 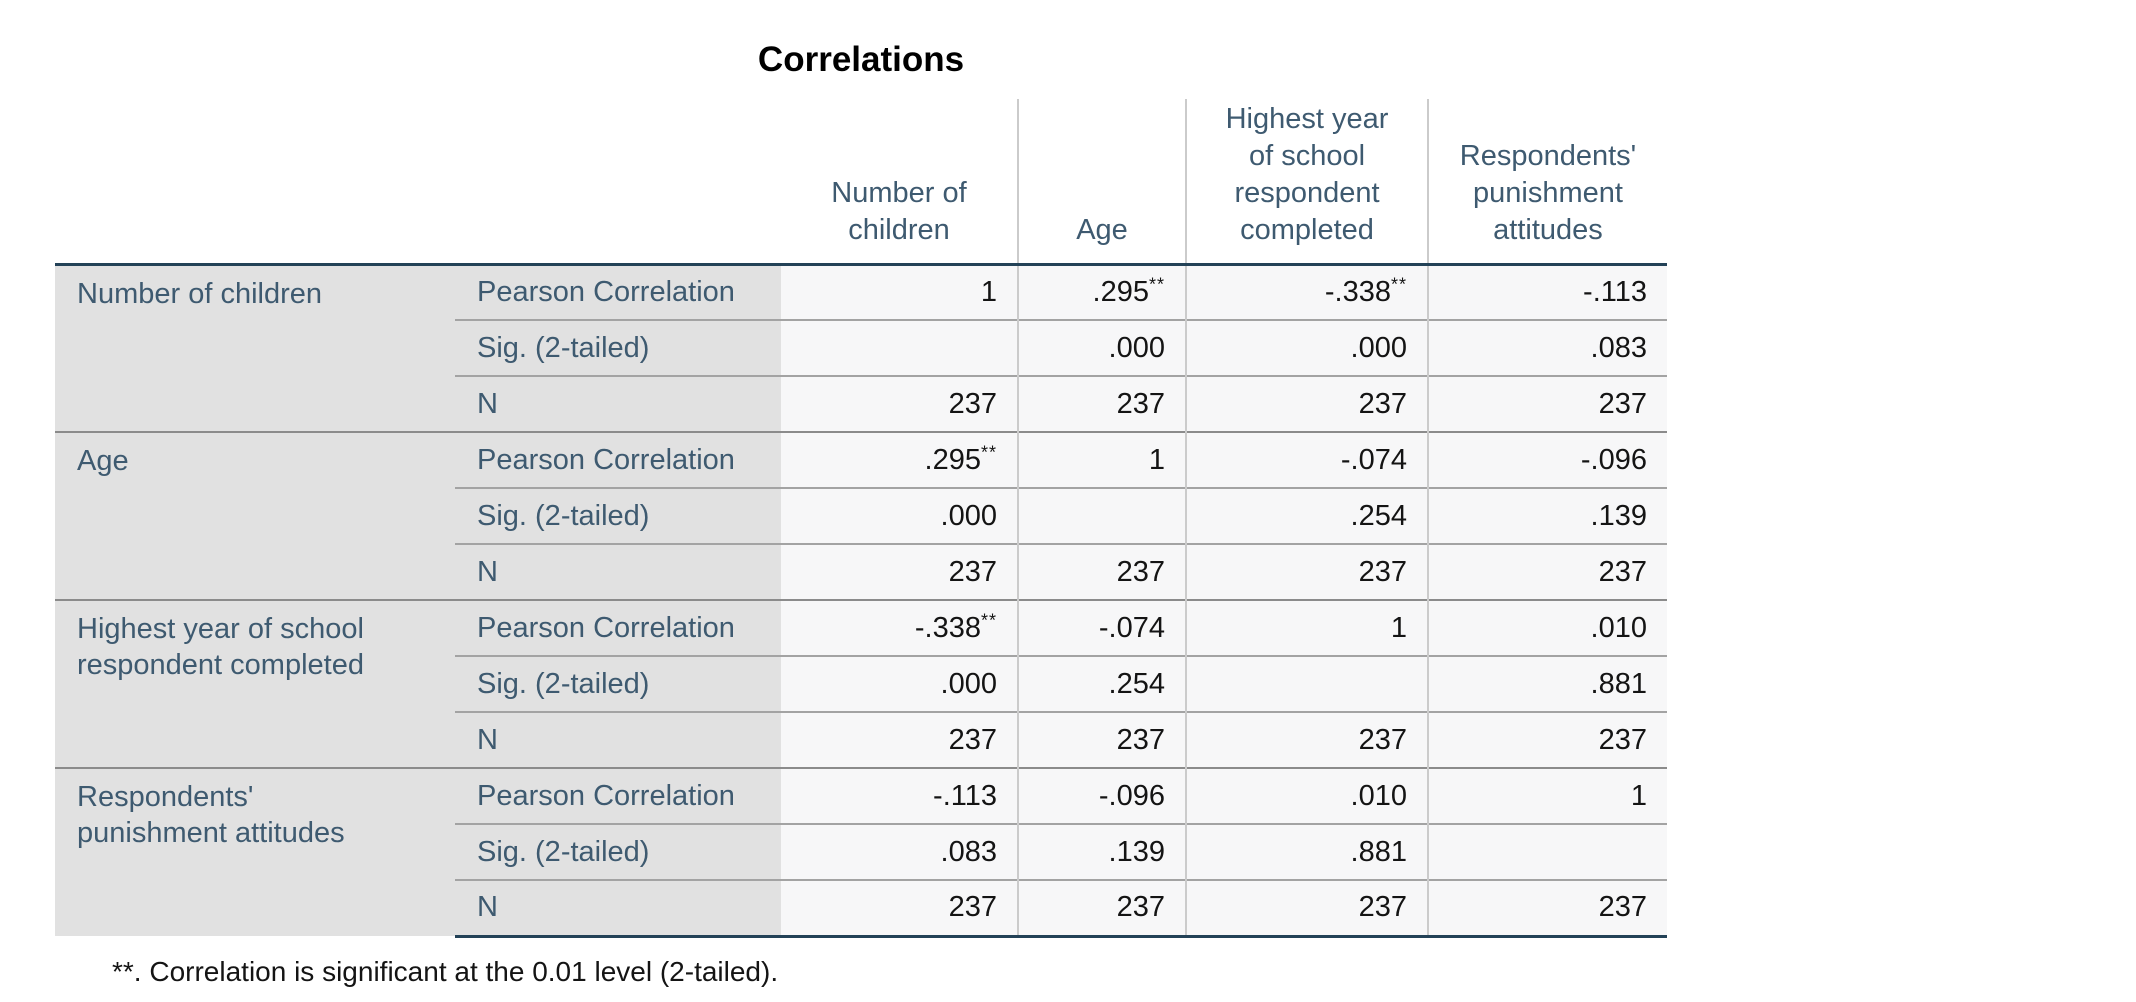 What do you see at coordinates (255, 515) in the screenshot?
I see `row-variable-label: Age` at bounding box center [255, 515].